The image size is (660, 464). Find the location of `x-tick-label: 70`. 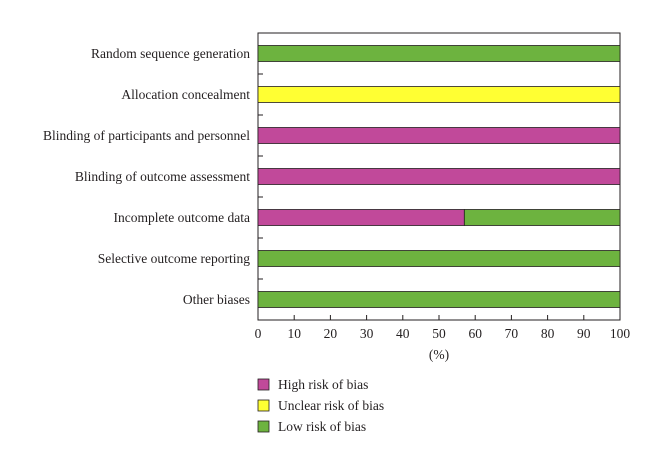

x-tick-label: 70 is located at coordinates (512, 333).